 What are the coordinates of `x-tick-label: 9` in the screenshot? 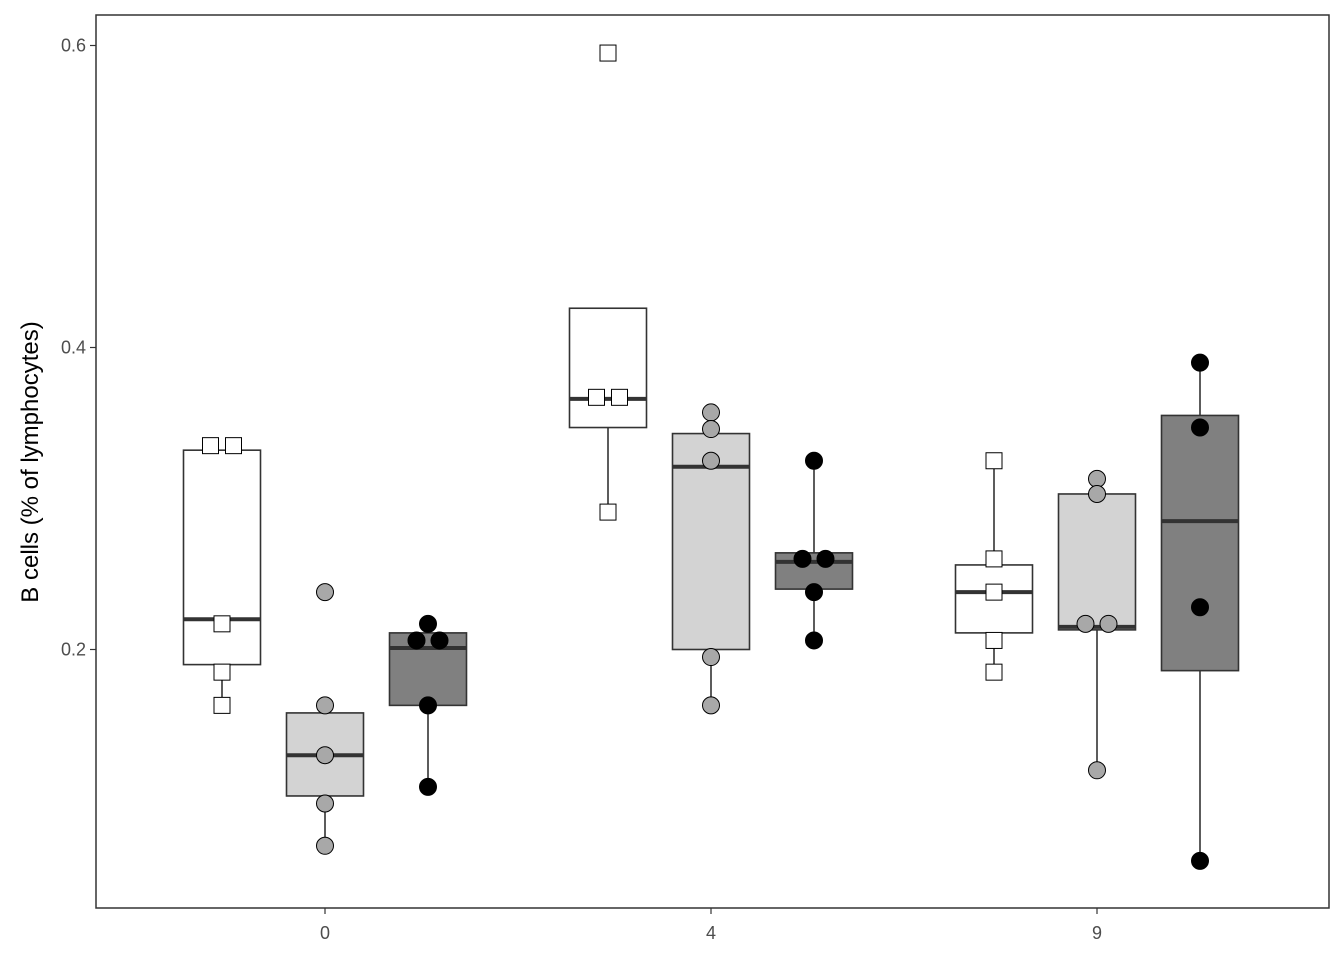 It's located at (1097, 933).